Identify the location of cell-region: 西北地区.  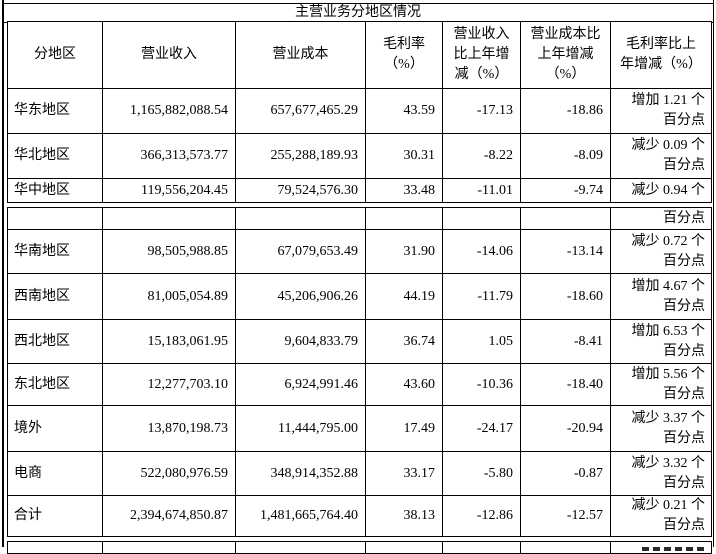
(55, 341).